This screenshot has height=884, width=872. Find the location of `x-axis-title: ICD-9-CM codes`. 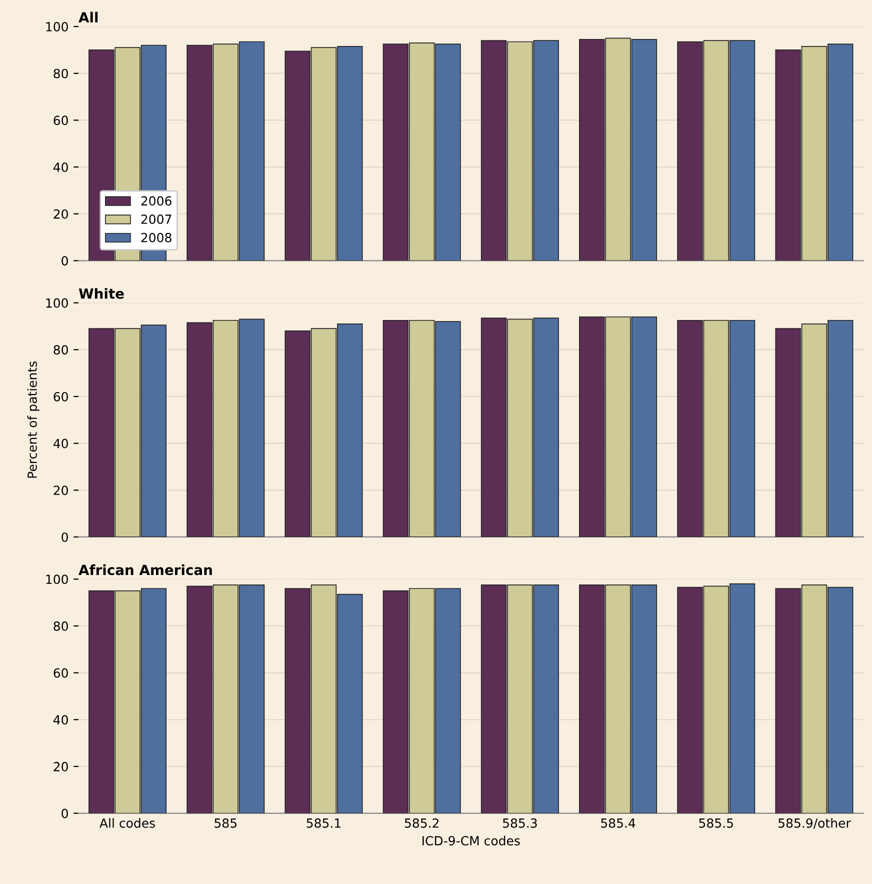

x-axis-title: ICD-9-CM codes is located at coordinates (471, 841).